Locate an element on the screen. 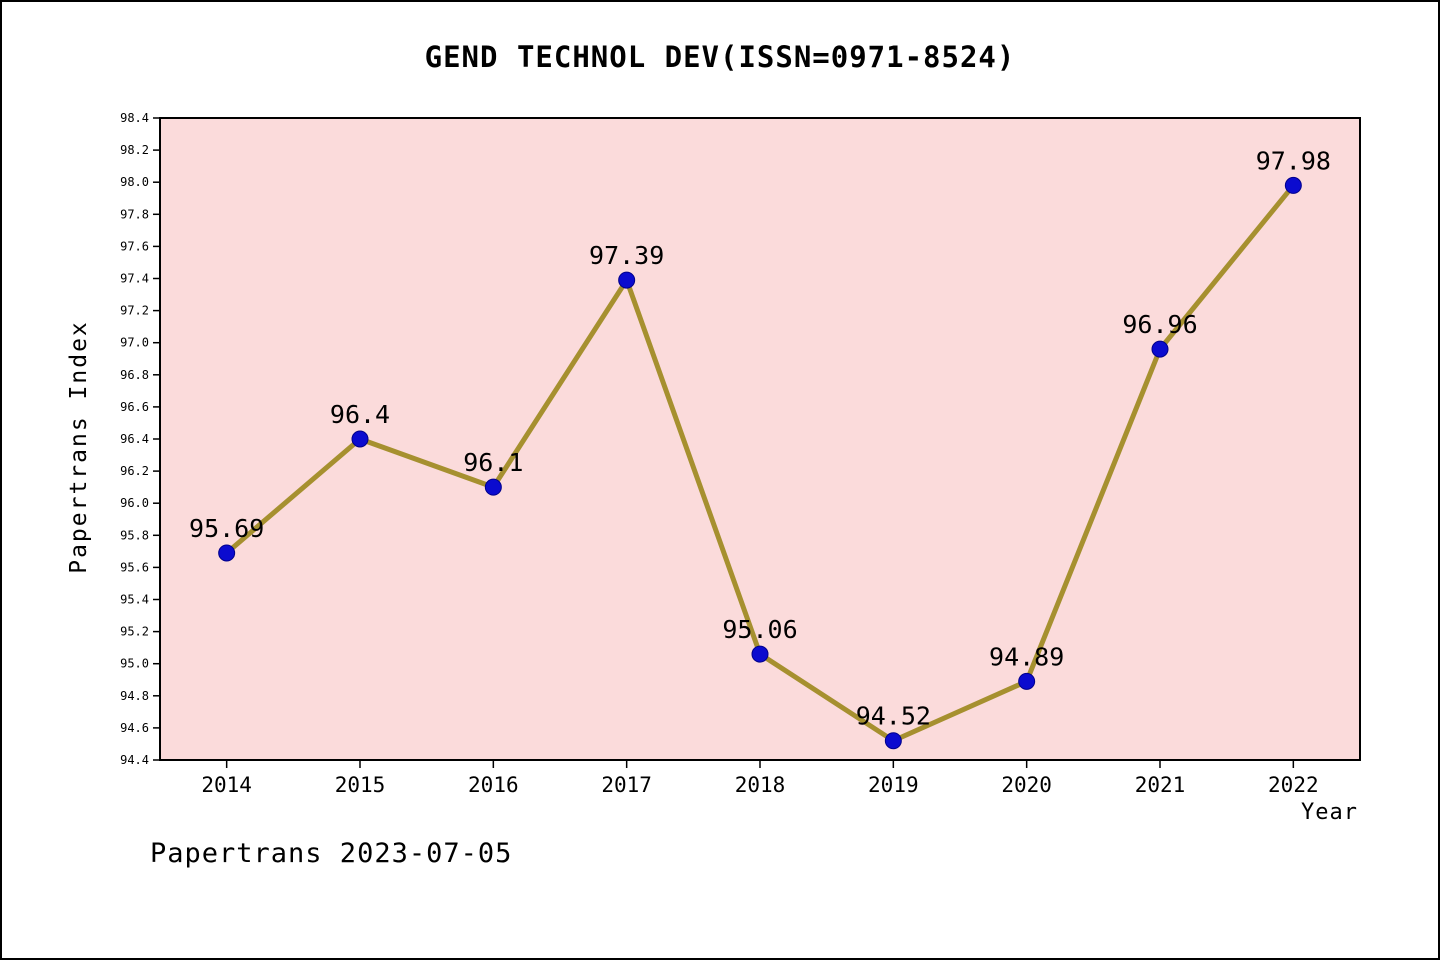  x-tick-label: 2020 is located at coordinates (1026, 785).